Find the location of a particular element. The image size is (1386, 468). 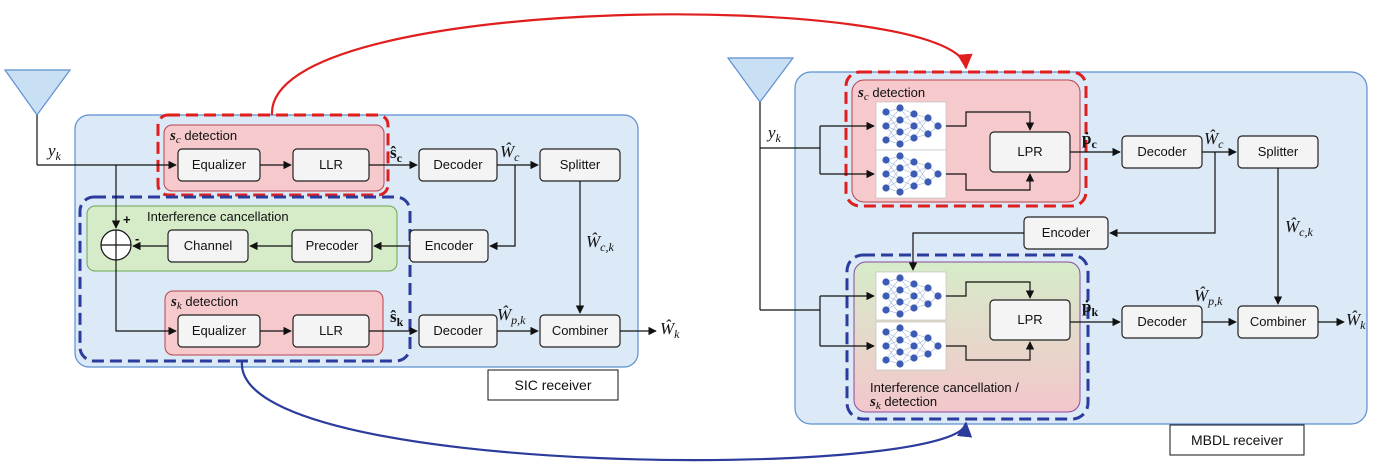

sic-splitter-label: Splitter is located at coordinates (580, 164).